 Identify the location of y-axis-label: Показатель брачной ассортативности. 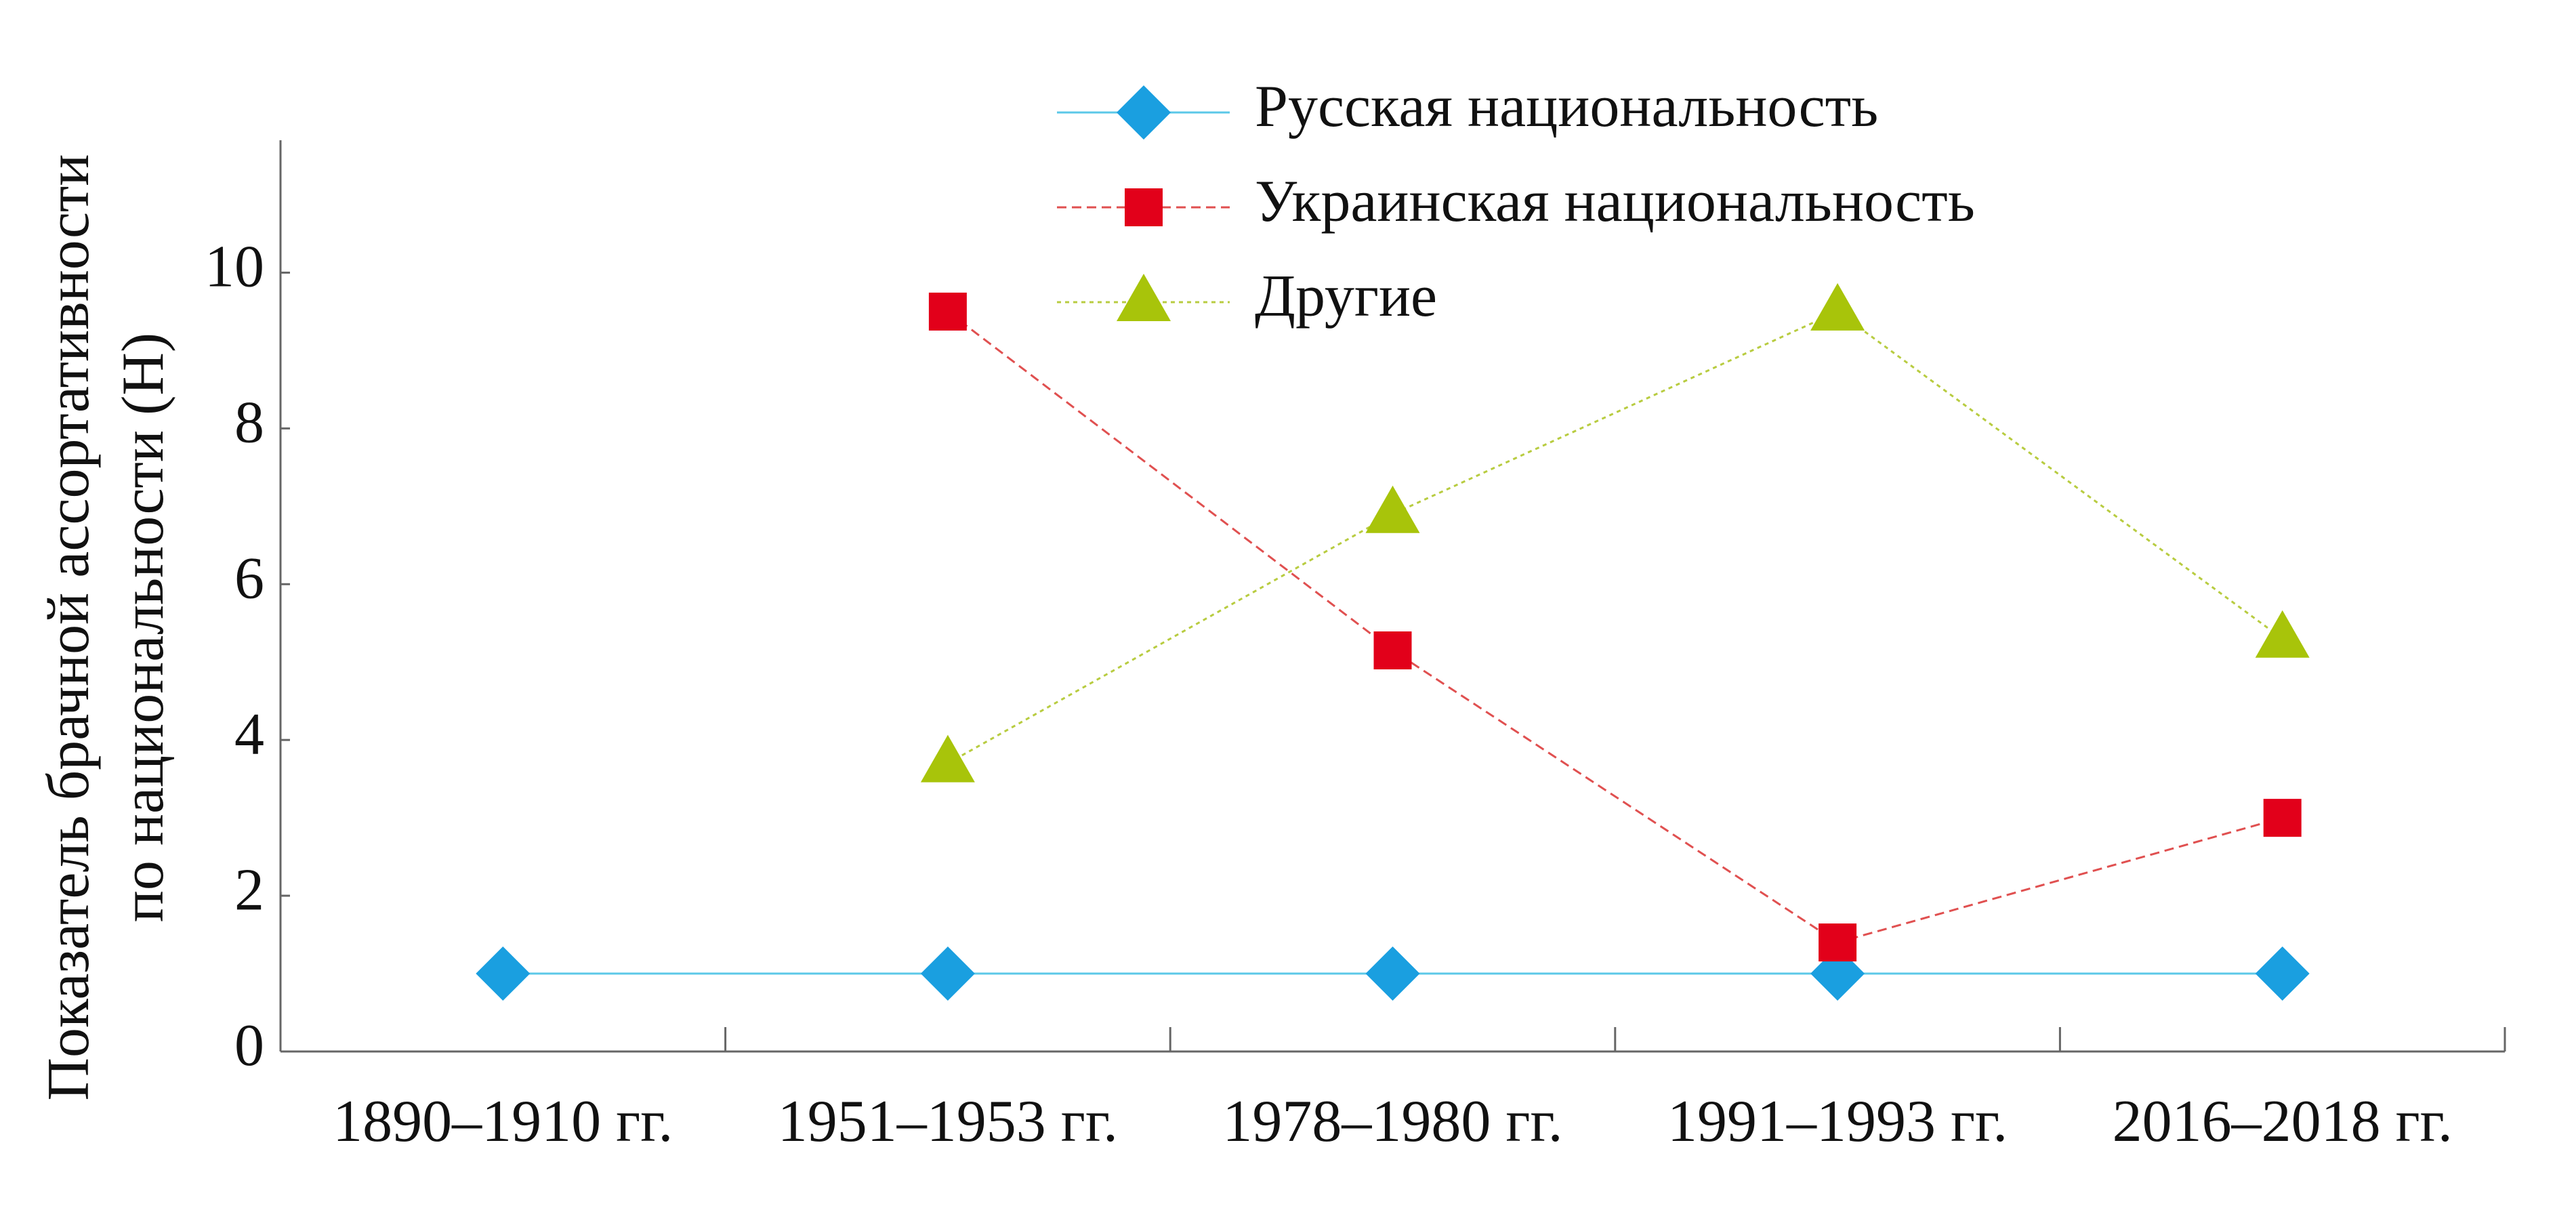
(69, 627).